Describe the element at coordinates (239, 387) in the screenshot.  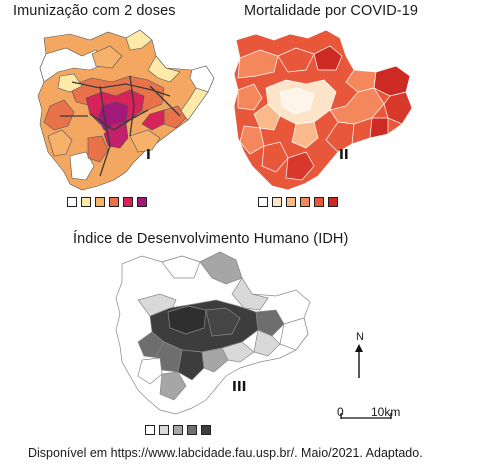
I see `map-label-hdi: III` at that location.